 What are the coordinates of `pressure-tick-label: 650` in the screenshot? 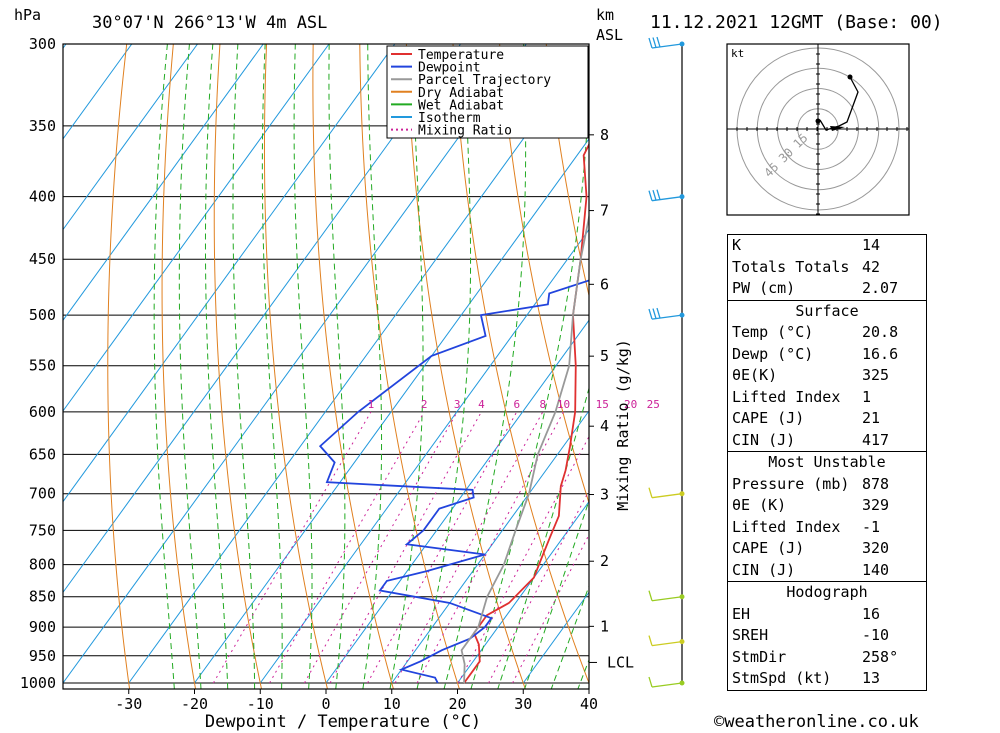 It's located at (42, 454).